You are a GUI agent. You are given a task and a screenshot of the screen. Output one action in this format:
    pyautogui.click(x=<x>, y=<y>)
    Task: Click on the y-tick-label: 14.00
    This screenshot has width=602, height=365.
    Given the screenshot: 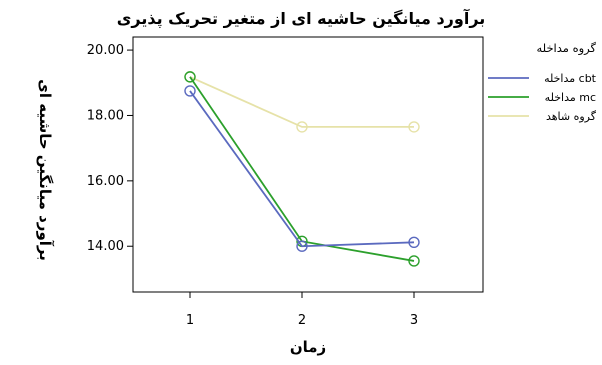 What is the action you would take?
    pyautogui.click(x=105, y=246)
    